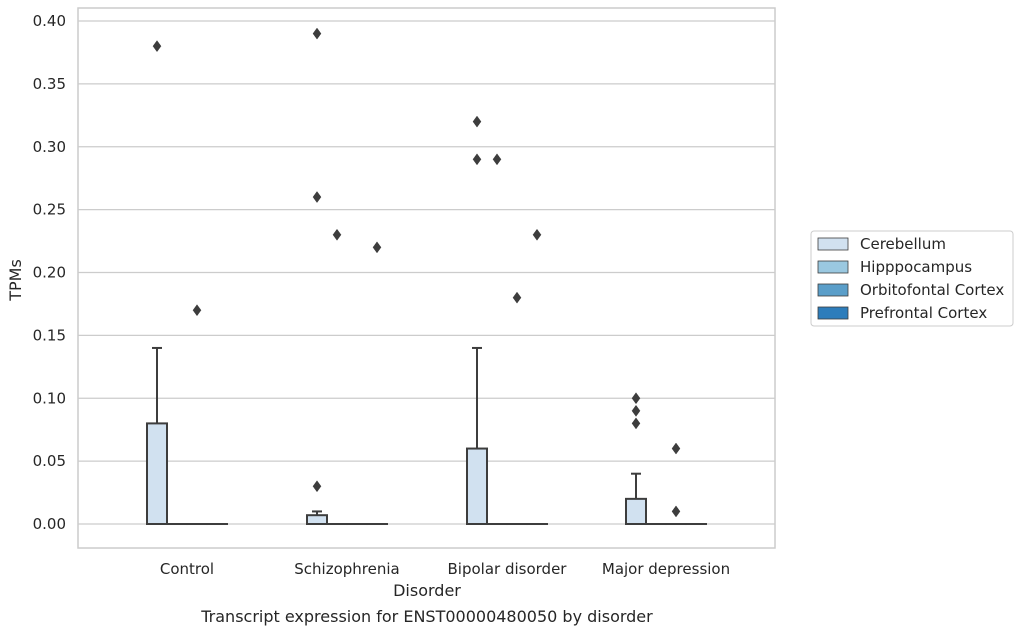 The height and width of the screenshot is (634, 1023). I want to click on legend-item: Hipppocampus, so click(894, 267).